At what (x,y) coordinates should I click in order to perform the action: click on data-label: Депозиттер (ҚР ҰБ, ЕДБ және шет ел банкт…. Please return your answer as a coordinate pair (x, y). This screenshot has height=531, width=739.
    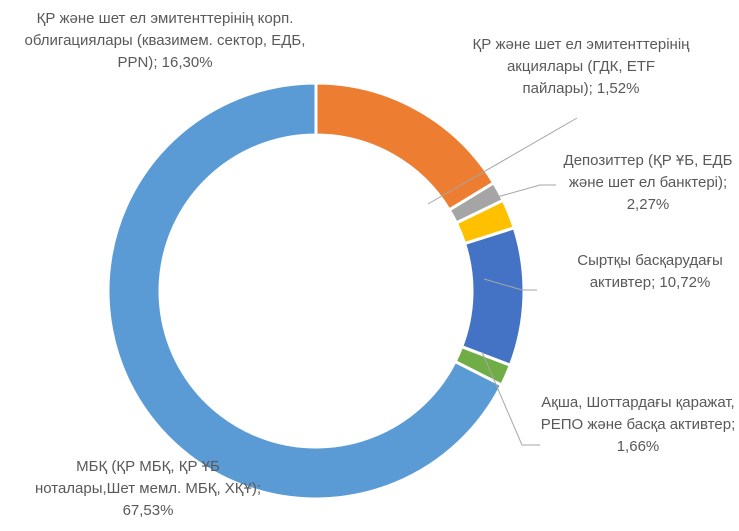
    Looking at the image, I should click on (648, 182).